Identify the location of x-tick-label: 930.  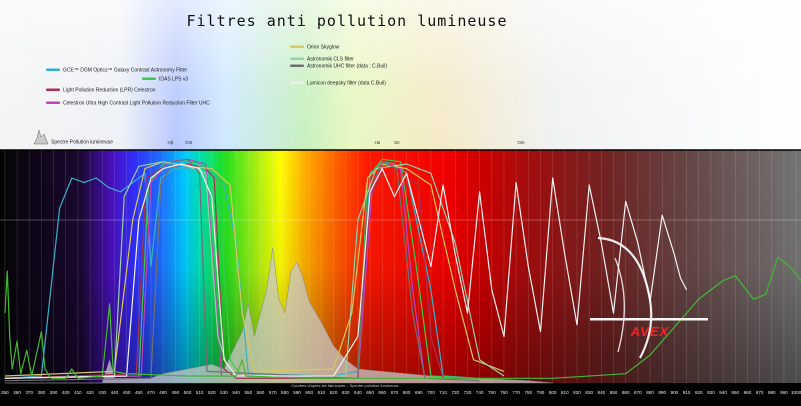
(711, 392).